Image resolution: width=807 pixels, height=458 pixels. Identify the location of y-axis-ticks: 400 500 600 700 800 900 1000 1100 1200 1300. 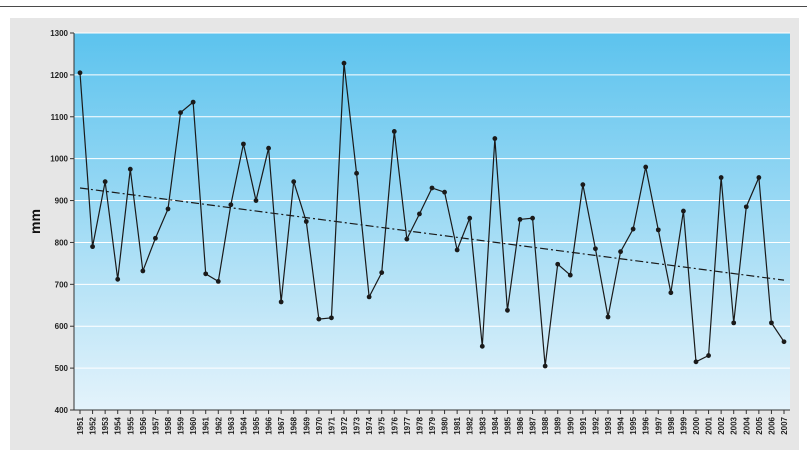
(62, 222).